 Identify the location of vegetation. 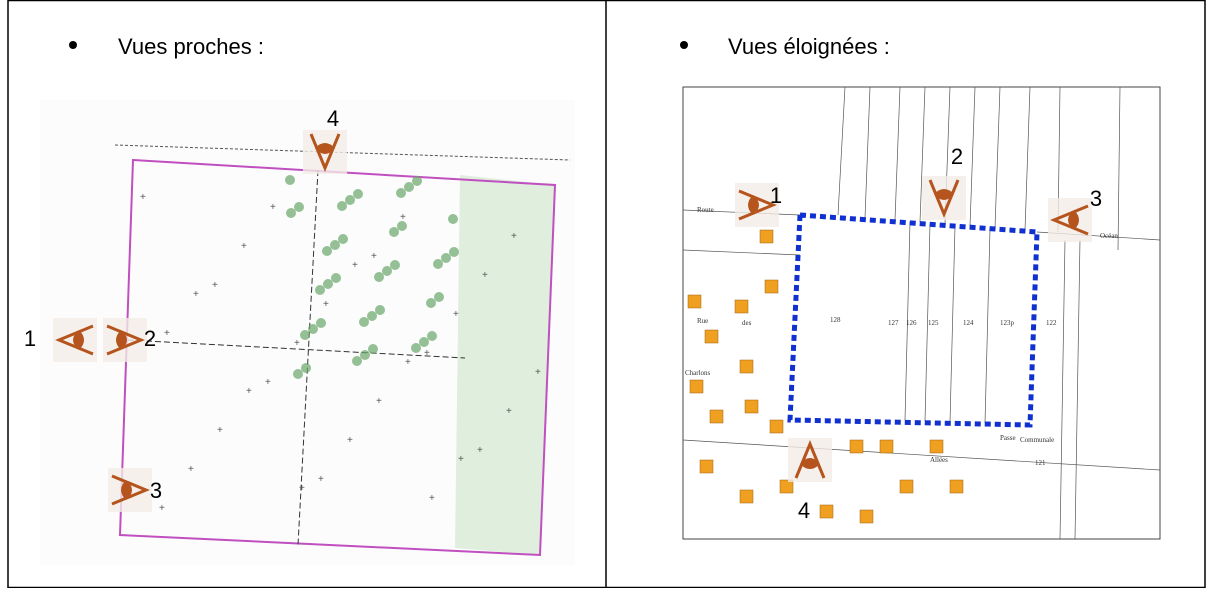
(505, 365).